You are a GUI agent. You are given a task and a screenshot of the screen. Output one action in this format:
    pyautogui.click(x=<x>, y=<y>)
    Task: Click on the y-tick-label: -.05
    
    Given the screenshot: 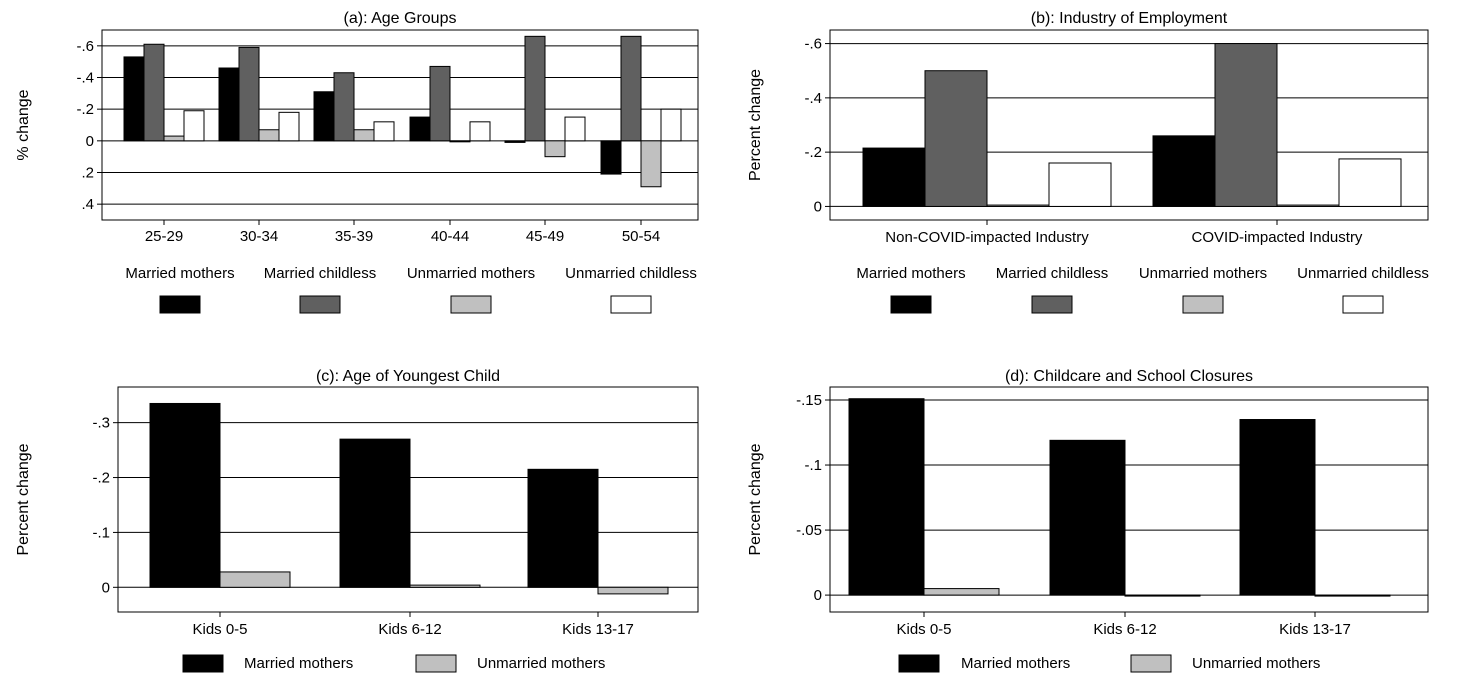 What is the action you would take?
    pyautogui.click(x=809, y=530)
    